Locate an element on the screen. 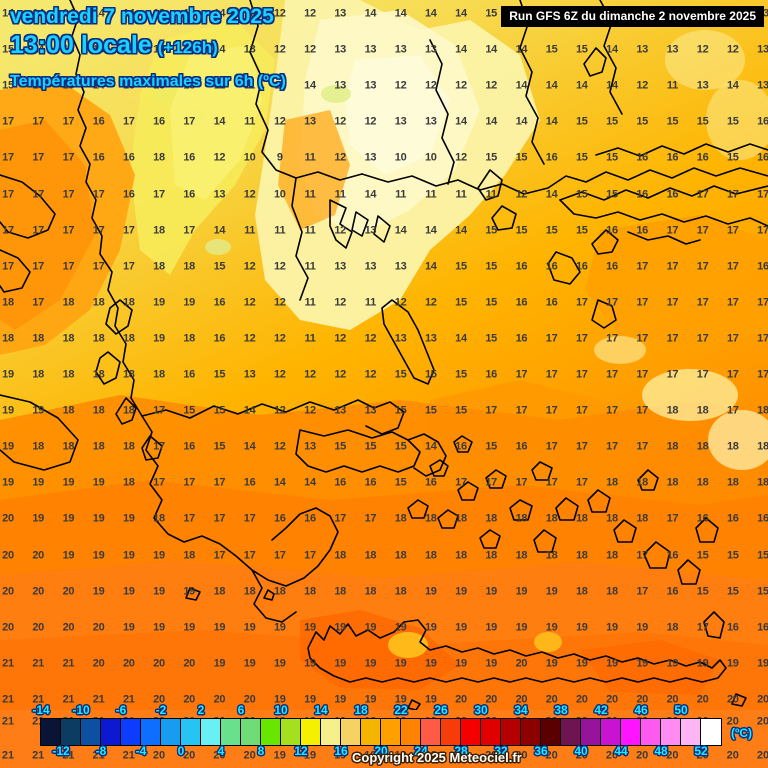  colorbar is located at coordinates (381, 732).